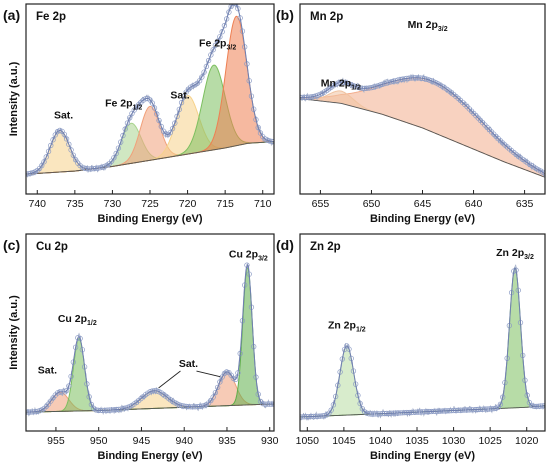 The width and height of the screenshot is (550, 468). What do you see at coordinates (56, 441) in the screenshot?
I see `x-tick-label: 955` at bounding box center [56, 441].